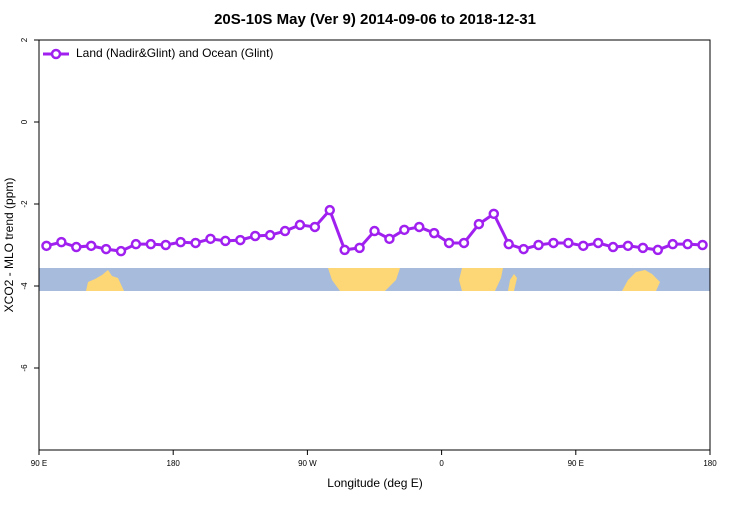 This screenshot has height=505, width=750. I want to click on x-tick-label: 90 W, so click(307, 463).